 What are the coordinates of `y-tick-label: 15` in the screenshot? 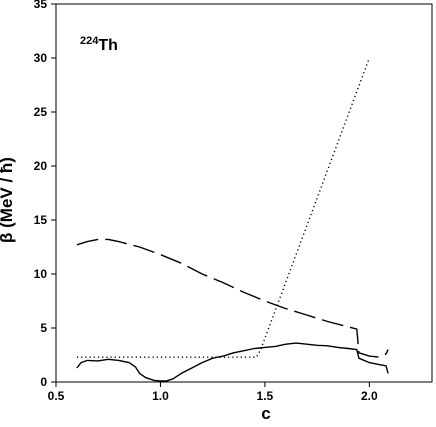 It's located at (41, 220).